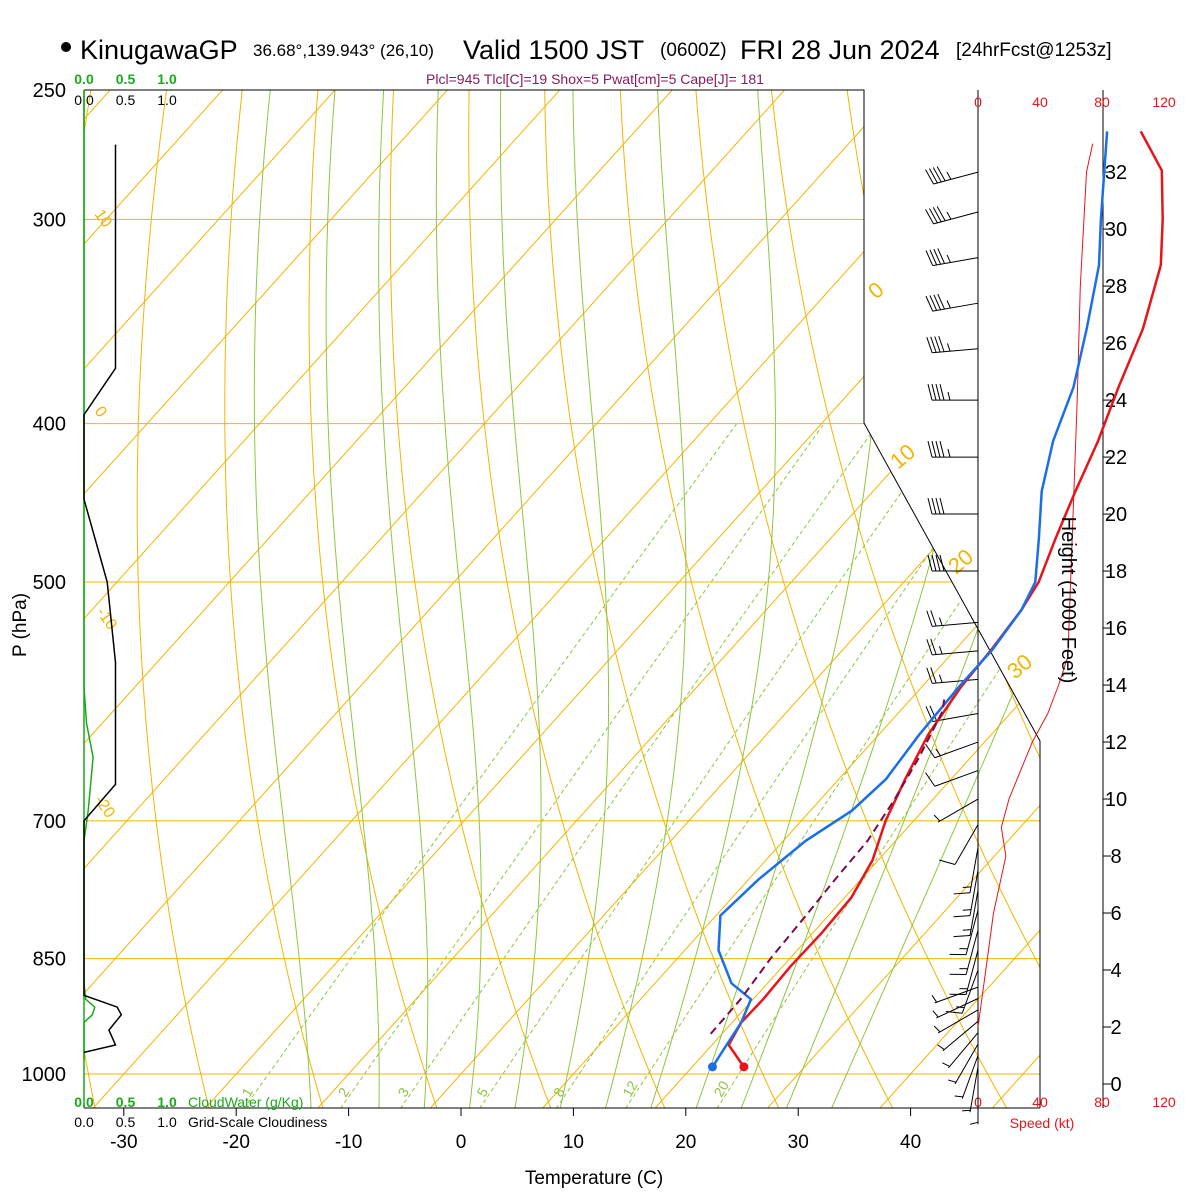 The width and height of the screenshot is (1200, 1200). I want to click on pressure-label: 500, so click(49, 583).